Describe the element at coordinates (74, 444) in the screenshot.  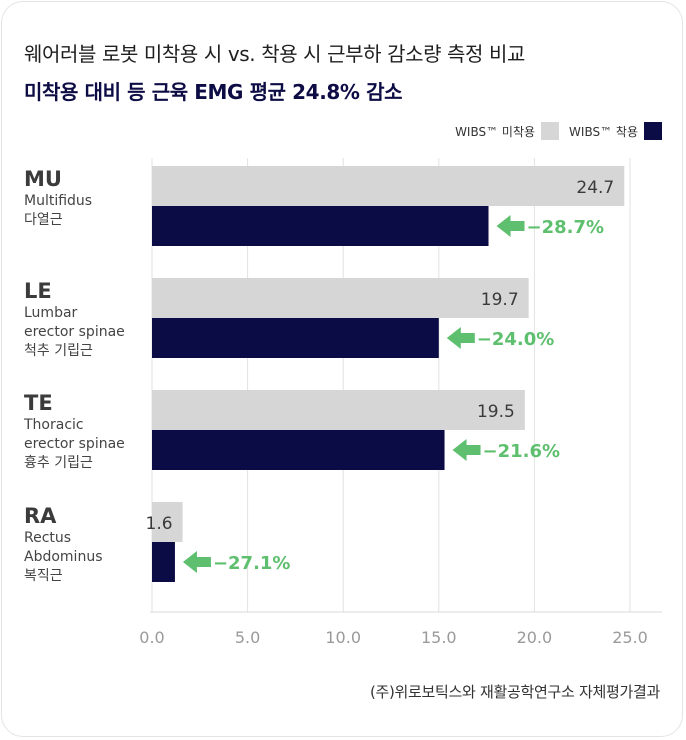
I see `category-description: Thoracic erector spinae 흉추 기립근` at that location.